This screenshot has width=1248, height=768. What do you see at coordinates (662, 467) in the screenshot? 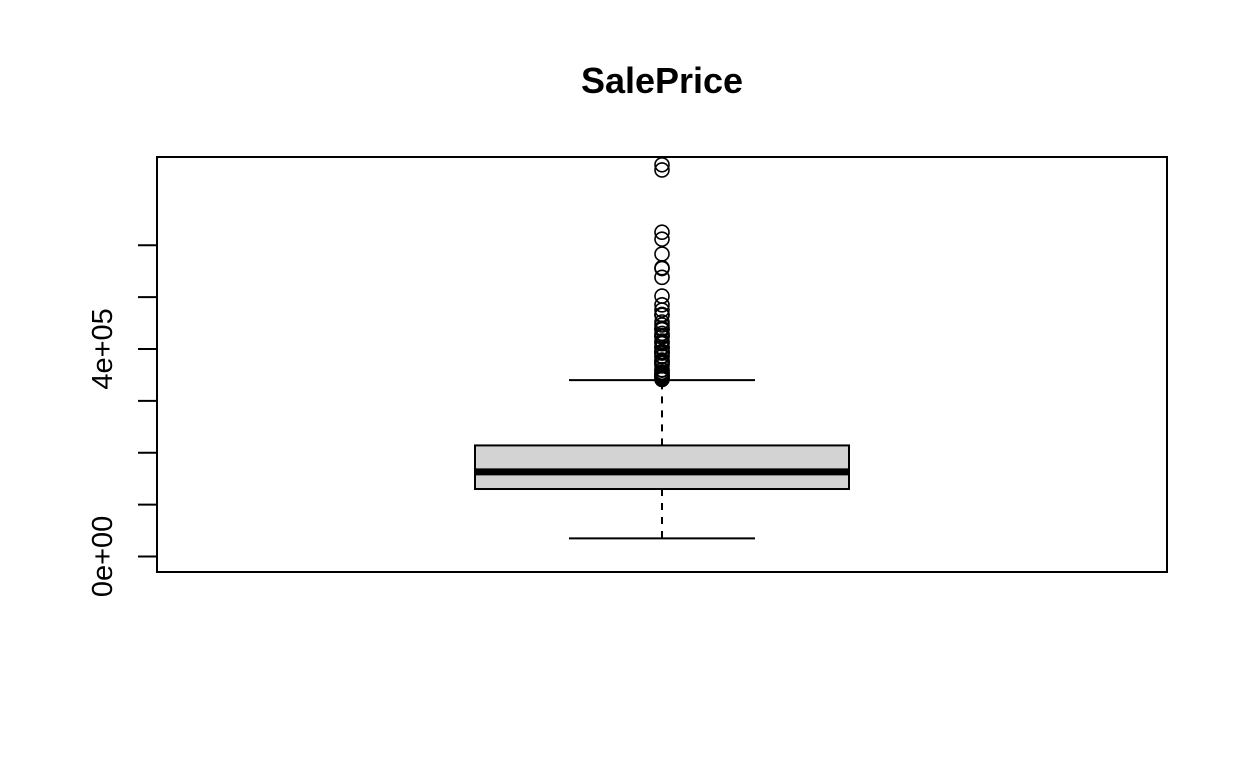
I see `iqr-box` at bounding box center [662, 467].